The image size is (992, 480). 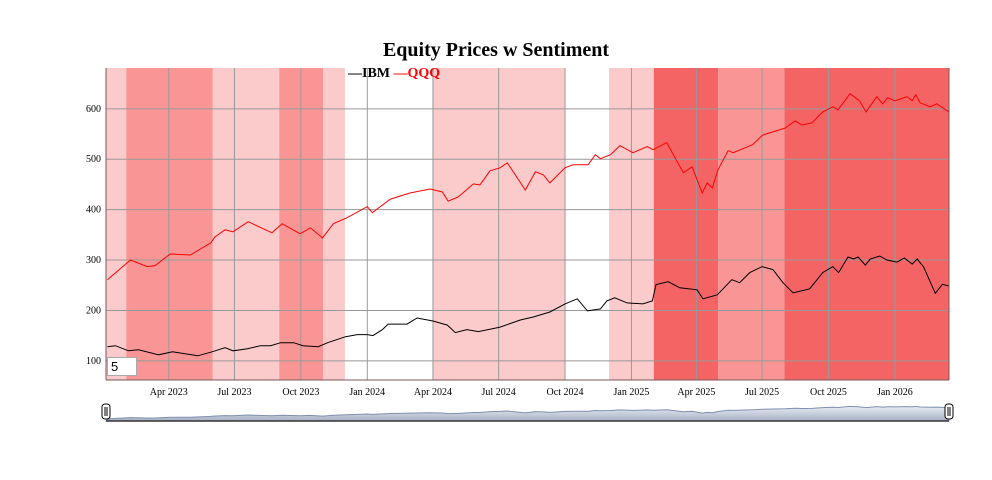 I want to click on x-tick-label: Oct 2024, so click(x=565, y=392).